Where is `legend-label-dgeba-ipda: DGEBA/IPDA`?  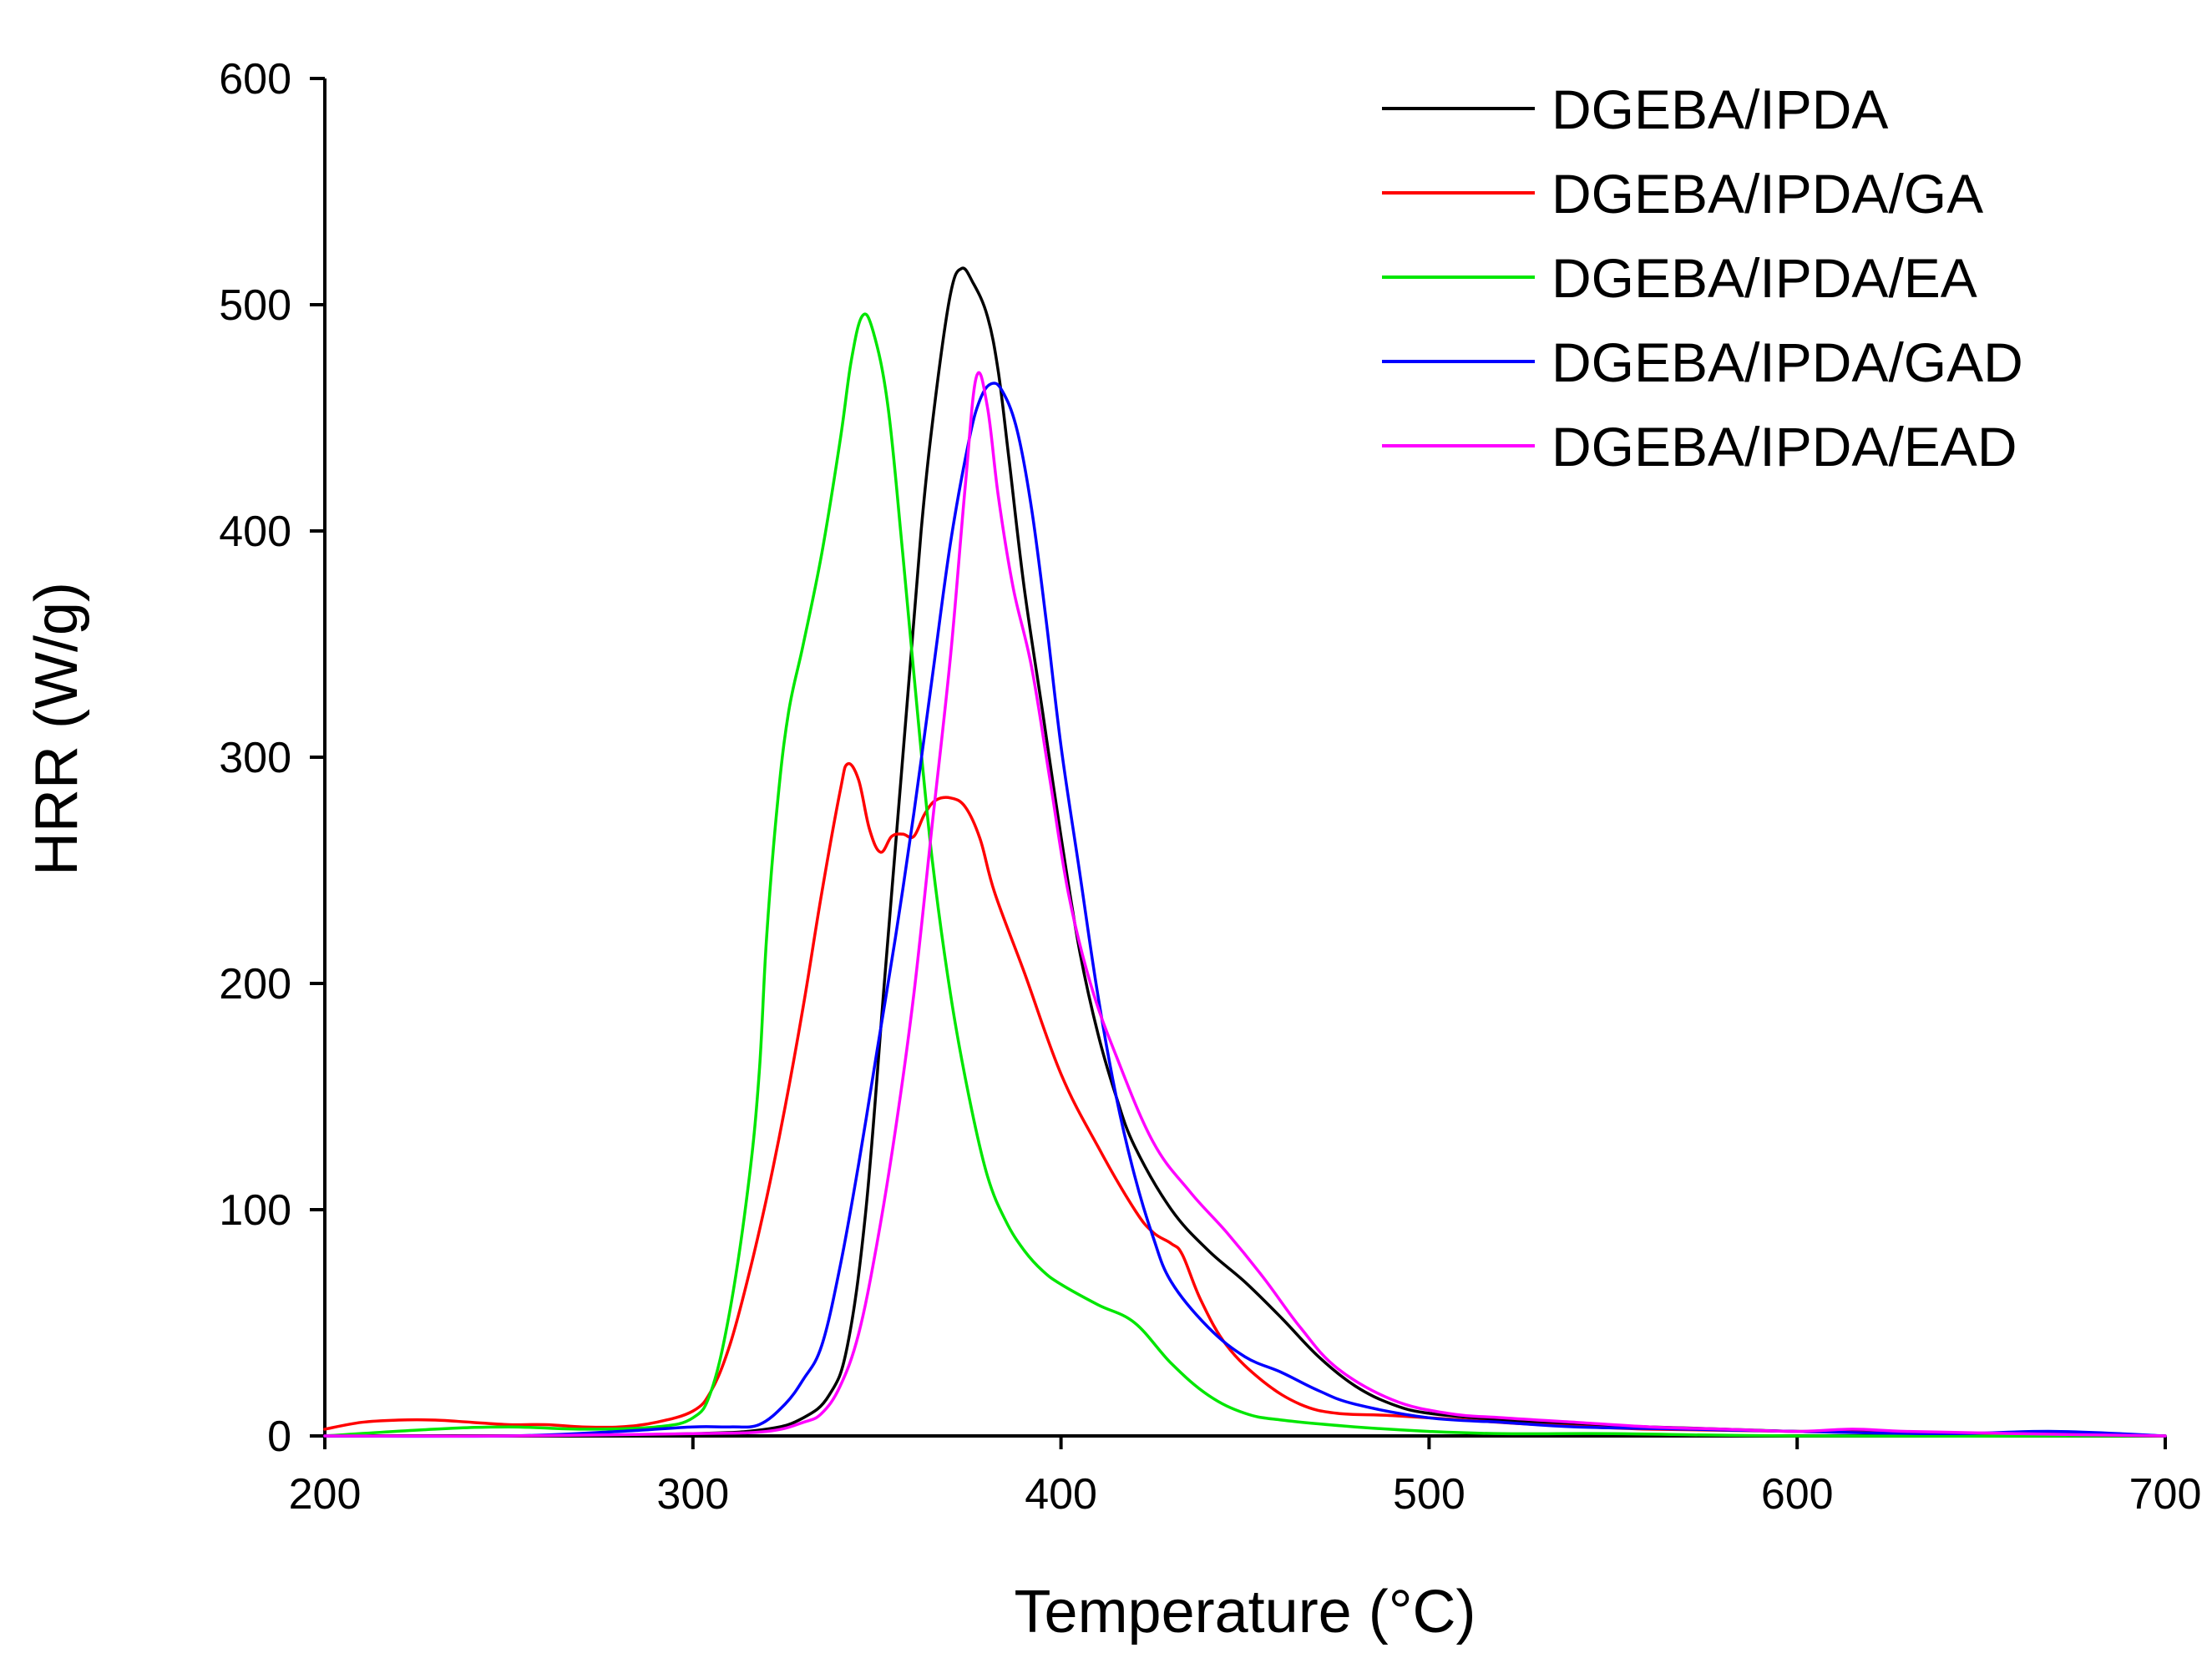
legend-label-dgeba-ipda: DGEBA/IPDA is located at coordinates (1719, 109).